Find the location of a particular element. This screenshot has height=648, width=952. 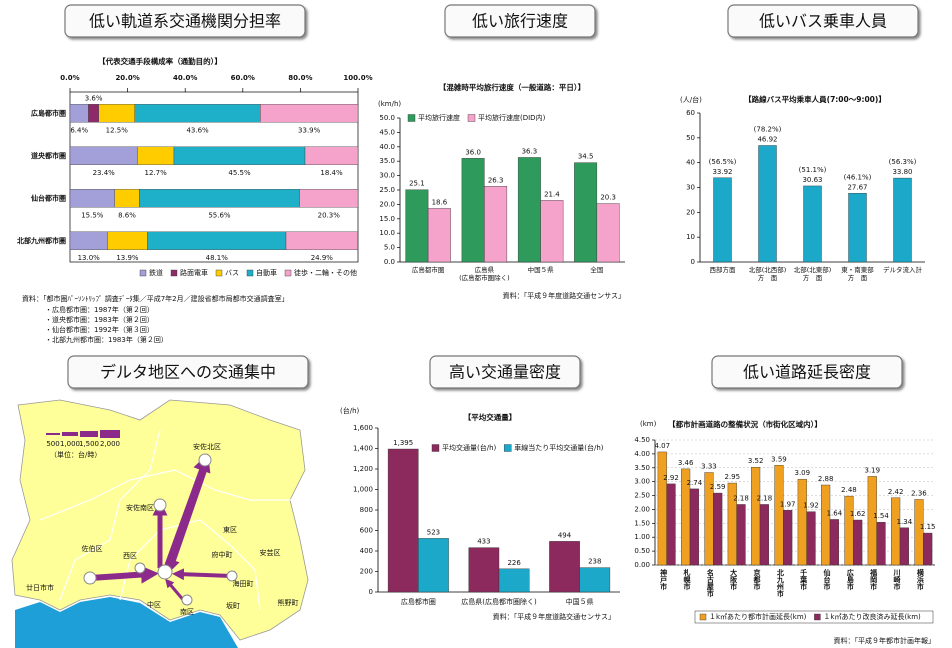

x-tick-label: 0.0% is located at coordinates (69, 78).